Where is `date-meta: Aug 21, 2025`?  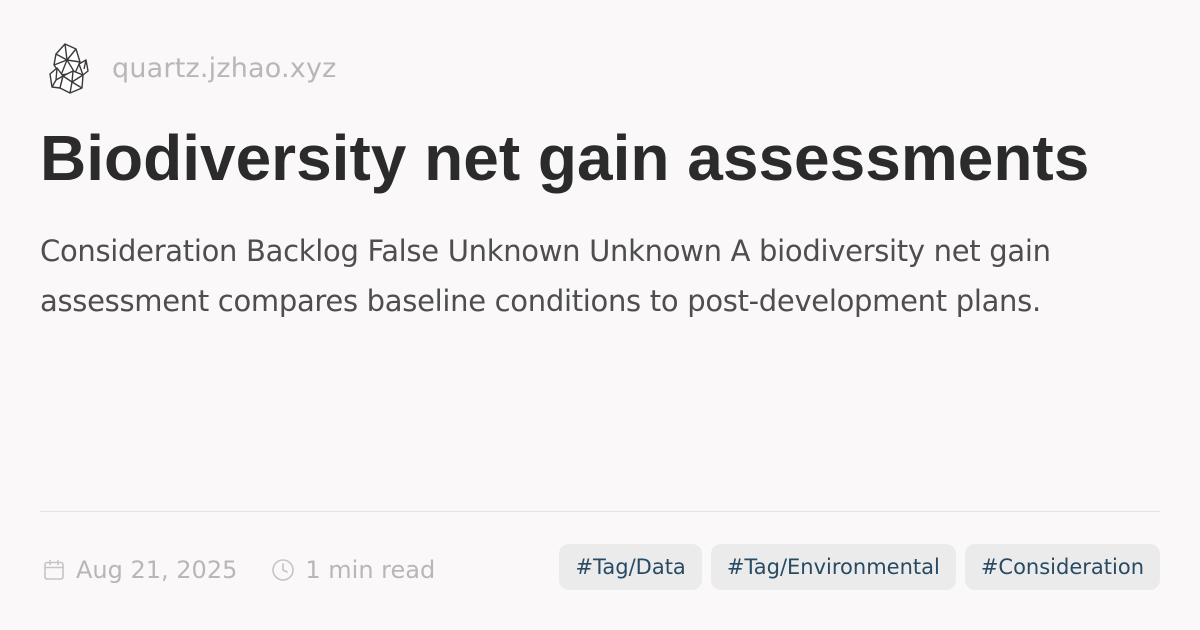 date-meta: Aug 21, 2025 is located at coordinates (139, 570).